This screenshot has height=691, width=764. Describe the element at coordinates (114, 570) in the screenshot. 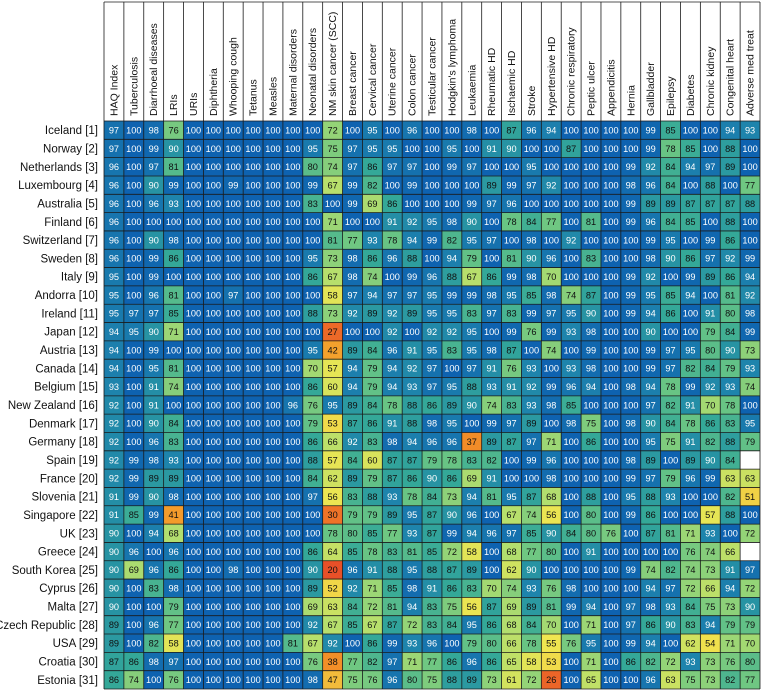

I see `cell-value: 90` at that location.